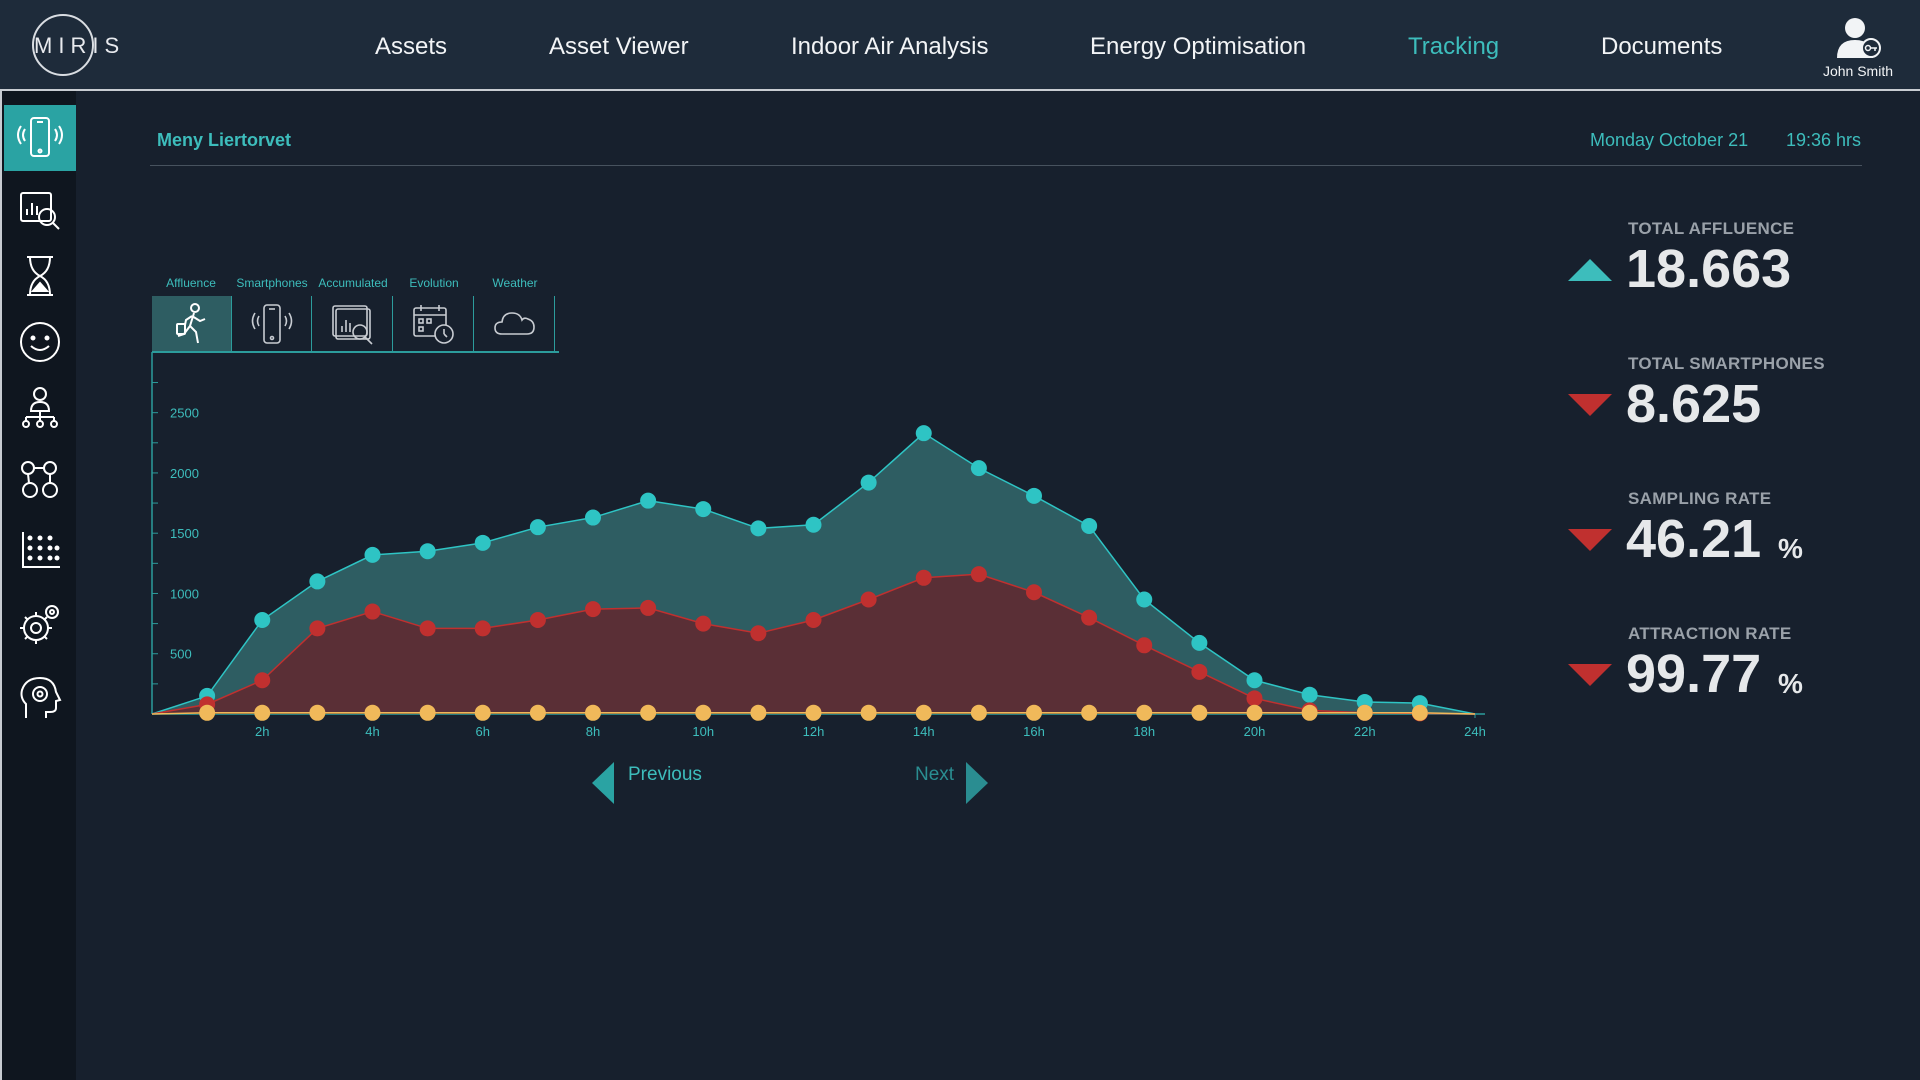 The width and height of the screenshot is (1920, 1080). Describe the element at coordinates (515, 283) in the screenshot. I see `tab-label-weather: Weather` at that location.